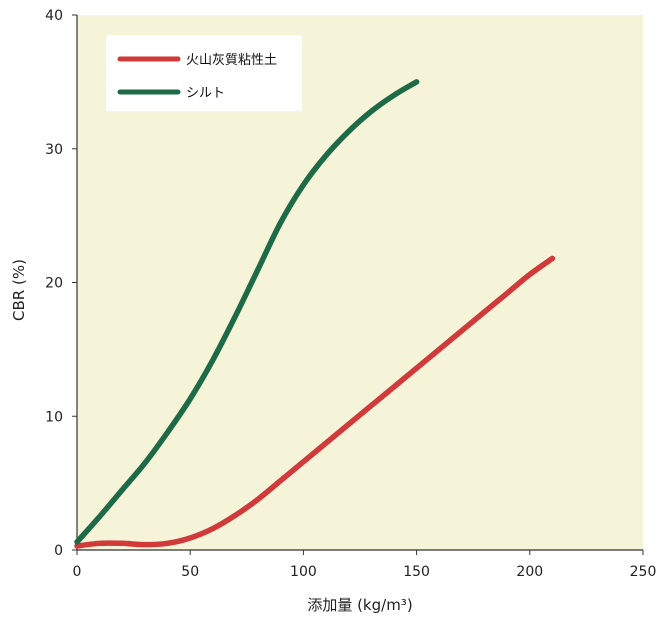  I want to click on y-tick-label: 10, so click(54, 417).